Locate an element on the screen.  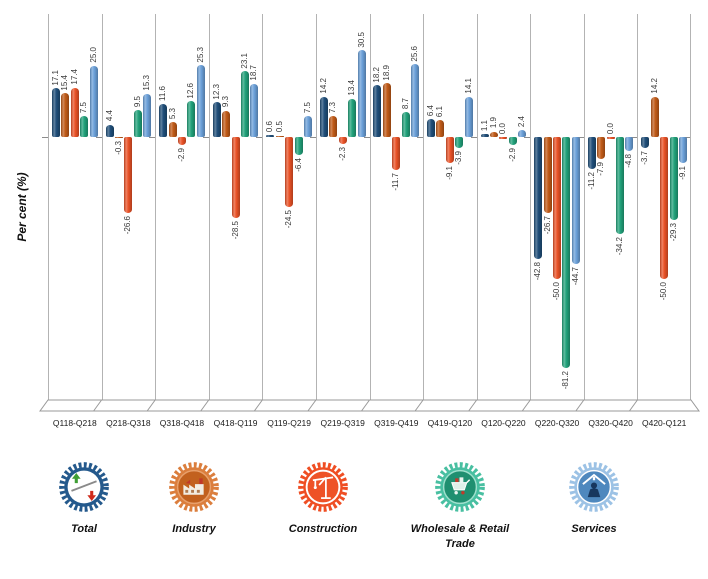
bar-total-q118-q218 is located at coordinates (55, 112).